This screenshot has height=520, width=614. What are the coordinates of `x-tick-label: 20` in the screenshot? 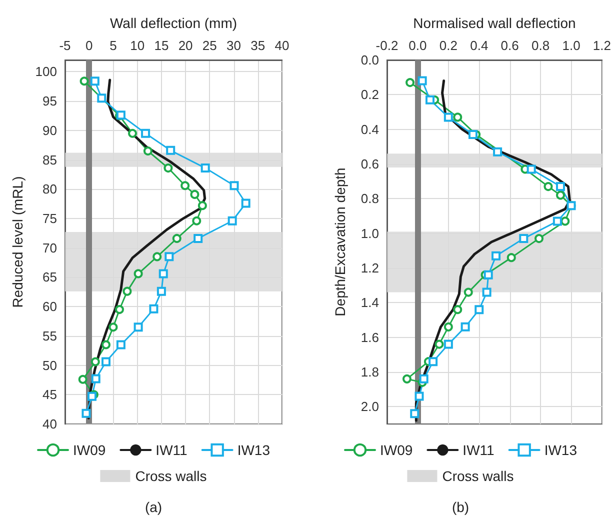 It's located at (185, 45).